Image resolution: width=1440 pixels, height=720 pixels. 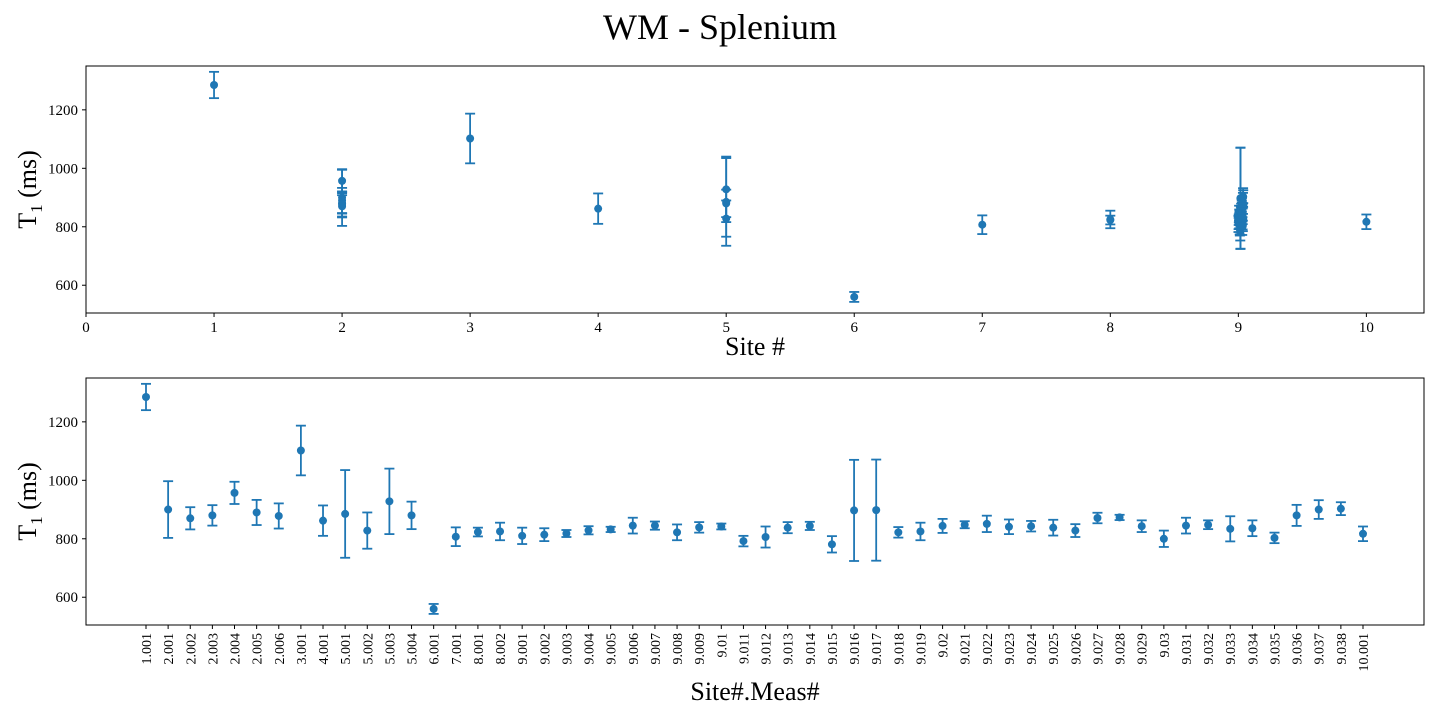 What do you see at coordinates (1121, 649) in the screenshot?
I see `bottom-xtick-label: 9.028` at bounding box center [1121, 649].